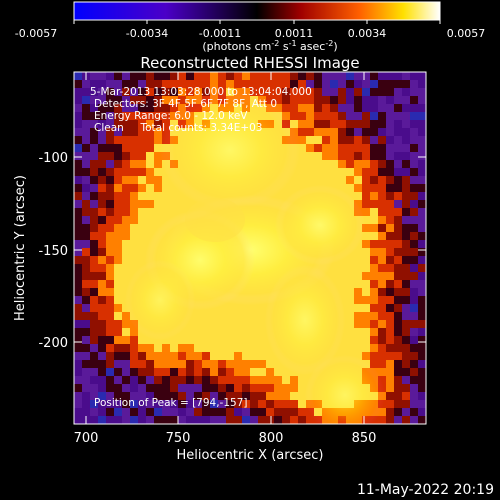 Image resolution: width=500 pixels, height=500 pixels. Describe the element at coordinates (367, 33) in the screenshot. I see `colorbar-tick-label: 0.0034` at that location.